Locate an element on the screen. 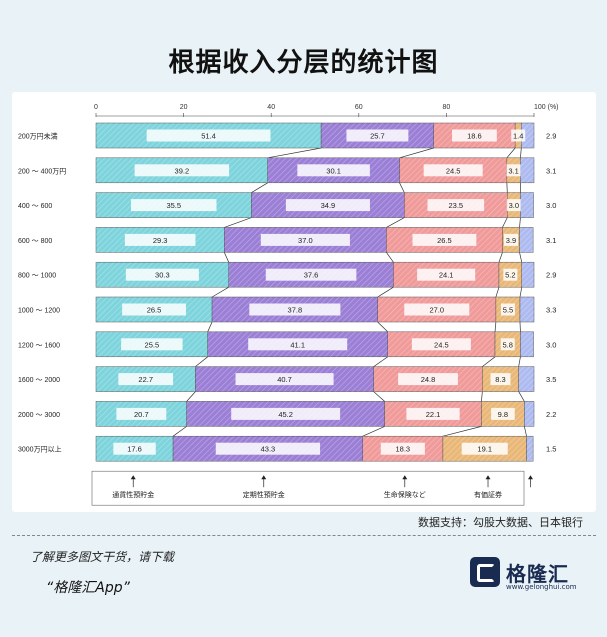 Image resolution: width=607 pixels, height=637 pixels. category-label: 3000万円以上 is located at coordinates (40, 449).